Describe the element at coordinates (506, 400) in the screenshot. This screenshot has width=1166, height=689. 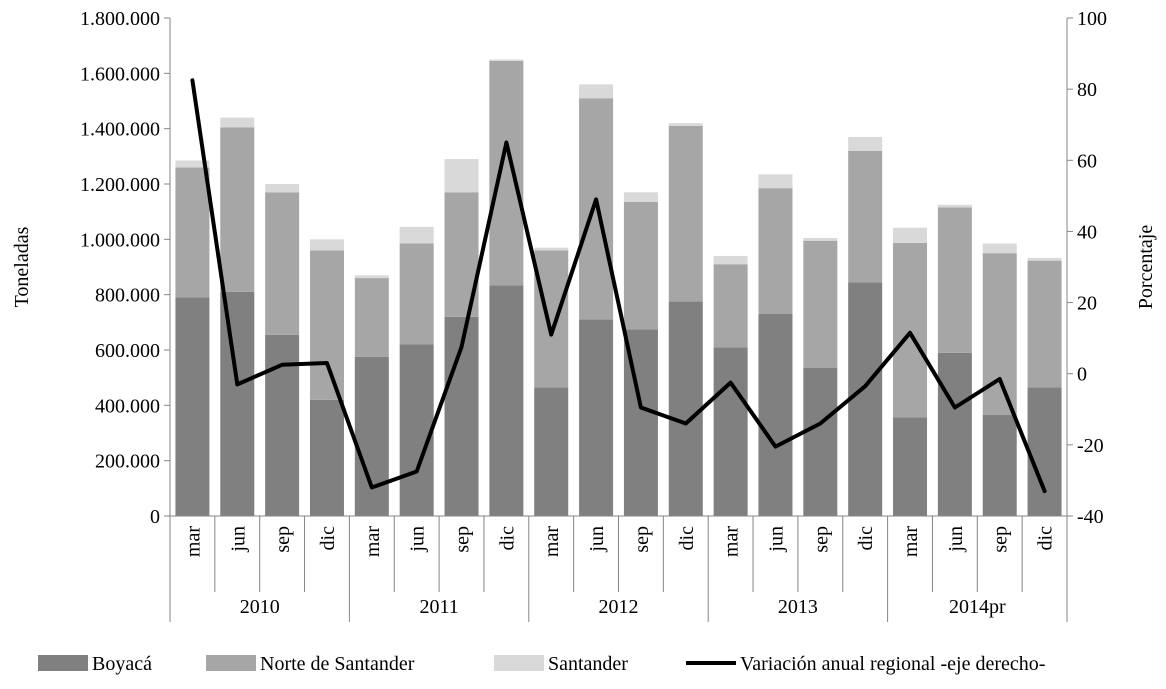
I see `bar-boyac--7` at that location.